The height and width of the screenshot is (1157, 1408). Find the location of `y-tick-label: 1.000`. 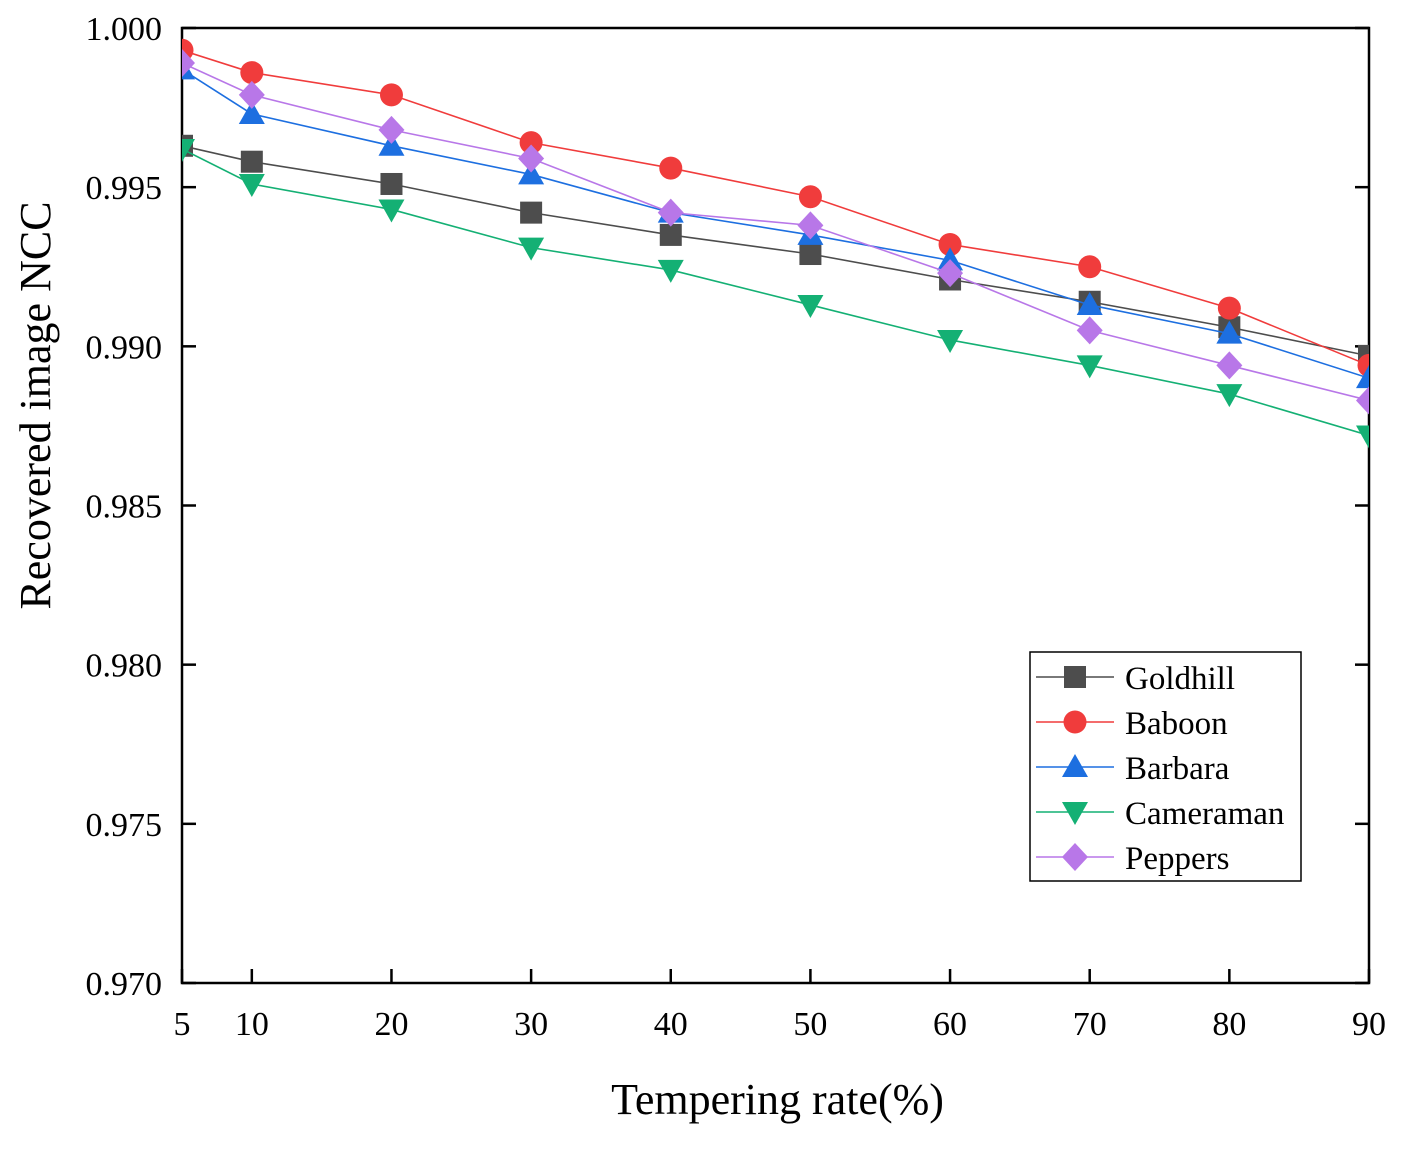

y-tick-label: 1.000 is located at coordinates (124, 29).